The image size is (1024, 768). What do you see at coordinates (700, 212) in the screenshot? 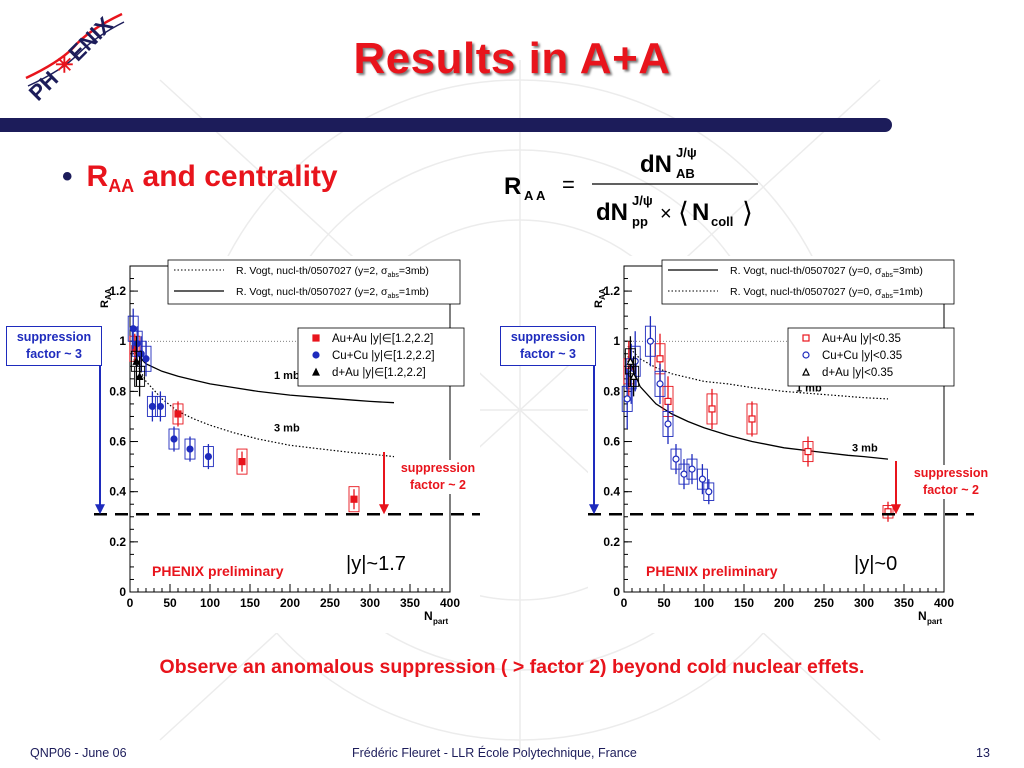
I see `formula-ncoll-main: N` at bounding box center [700, 212].